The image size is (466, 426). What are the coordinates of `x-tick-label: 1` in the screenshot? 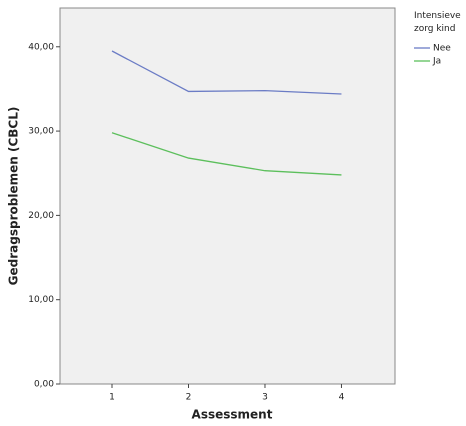 It's located at (112, 398).